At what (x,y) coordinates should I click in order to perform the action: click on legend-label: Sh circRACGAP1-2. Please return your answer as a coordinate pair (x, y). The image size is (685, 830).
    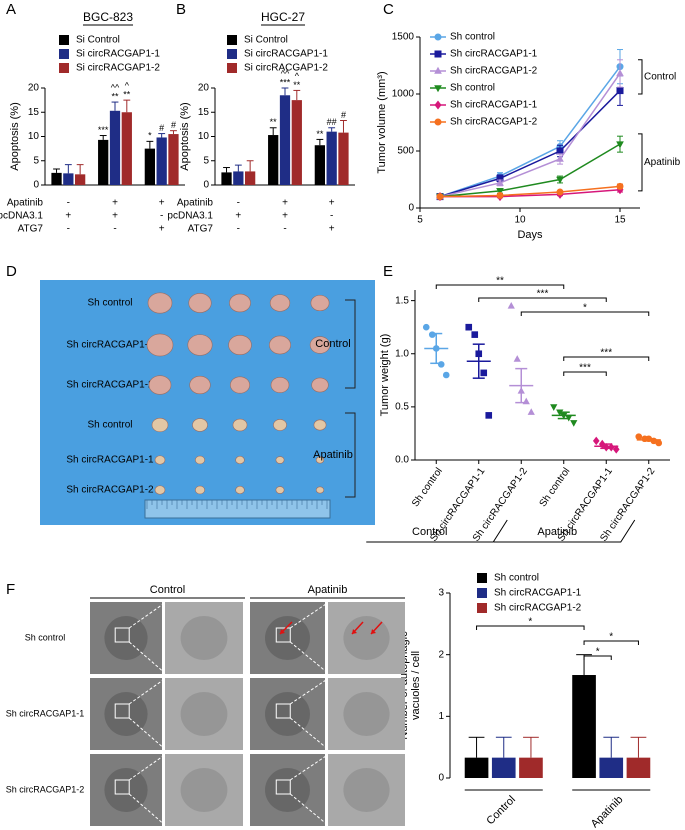
    Looking at the image, I should click on (494, 122).